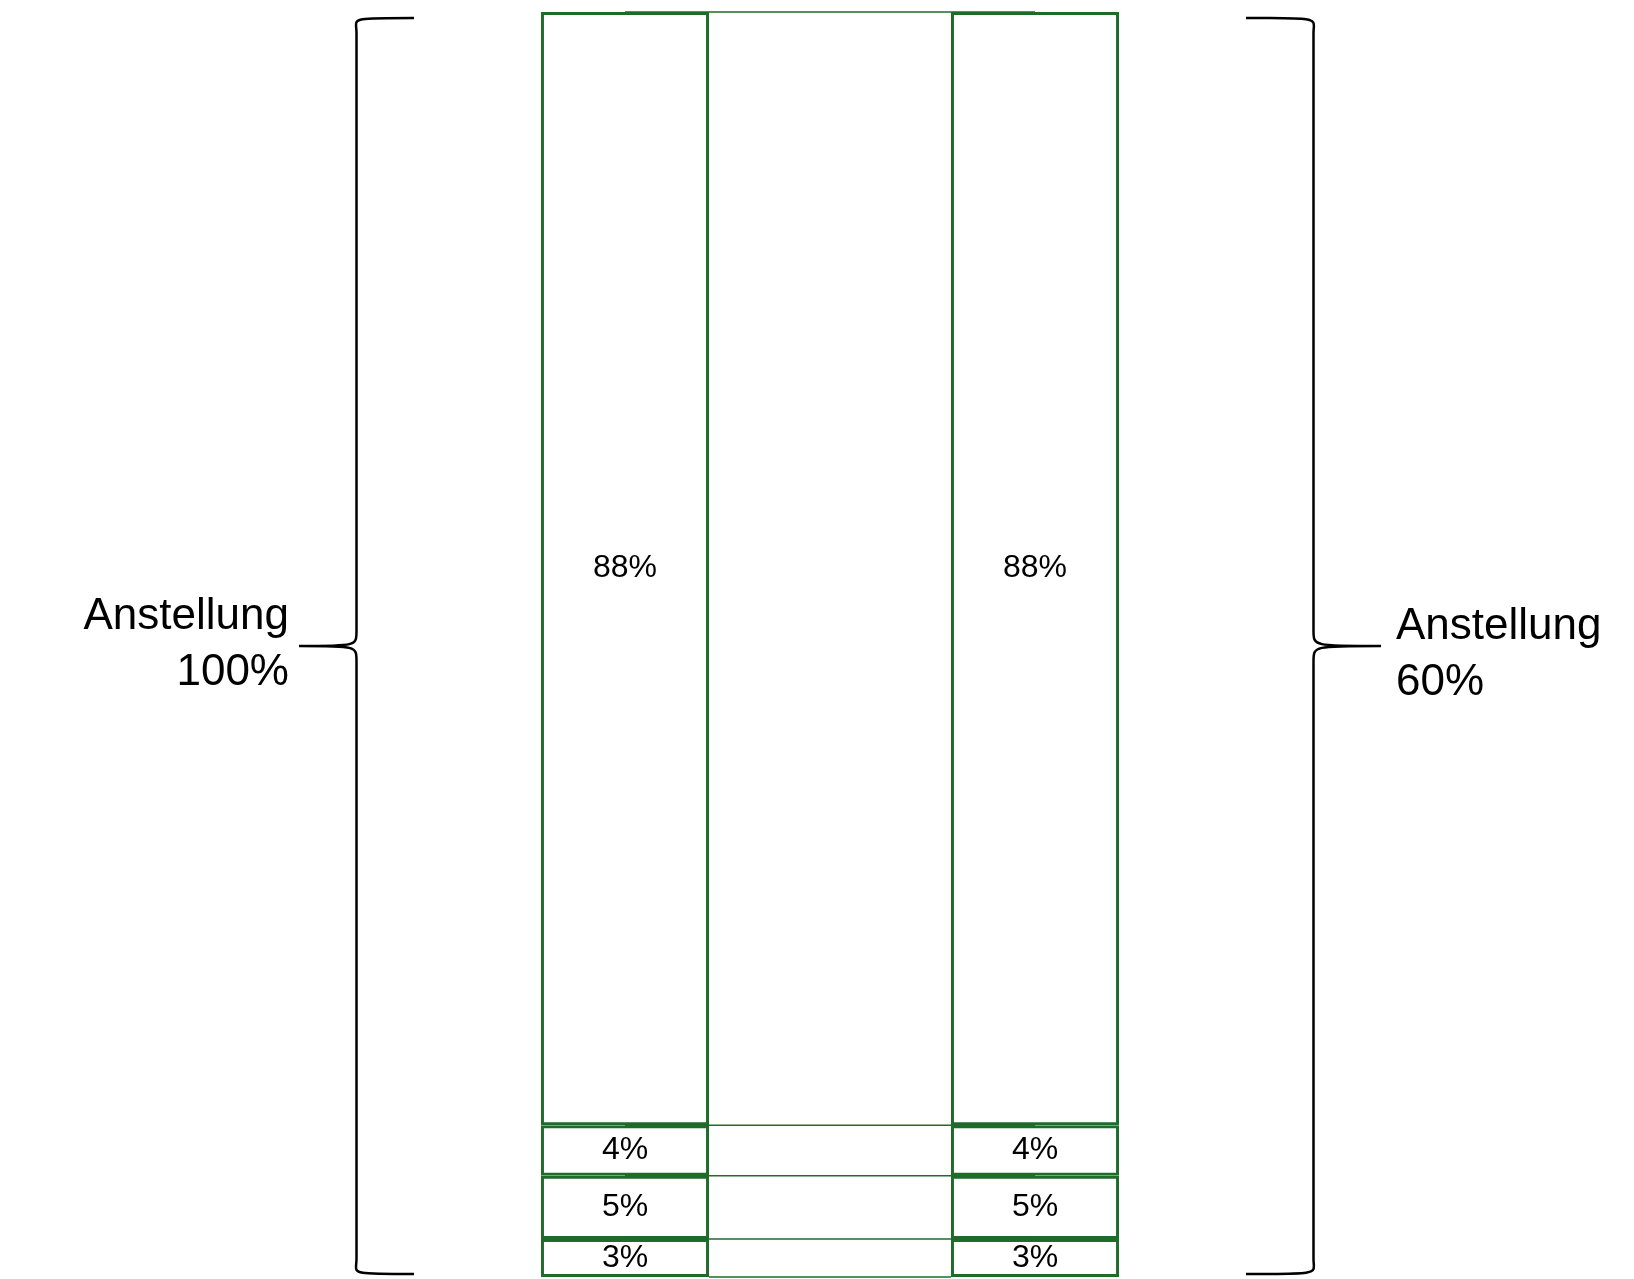 This screenshot has height=1279, width=1634. Describe the element at coordinates (1499, 652) in the screenshot. I see `text: Anstellung 60%` at that location.